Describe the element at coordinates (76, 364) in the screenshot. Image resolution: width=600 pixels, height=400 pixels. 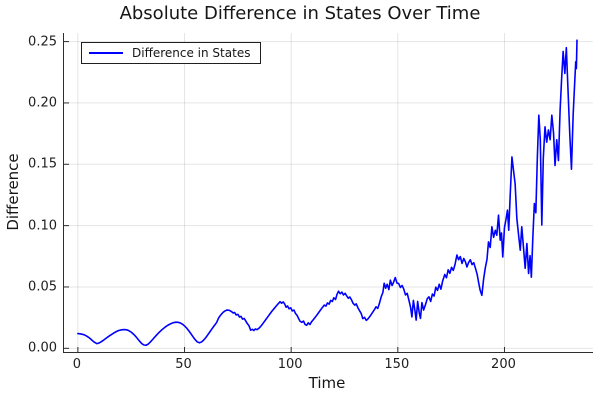
I see `x-tick-label: 0` at that location.